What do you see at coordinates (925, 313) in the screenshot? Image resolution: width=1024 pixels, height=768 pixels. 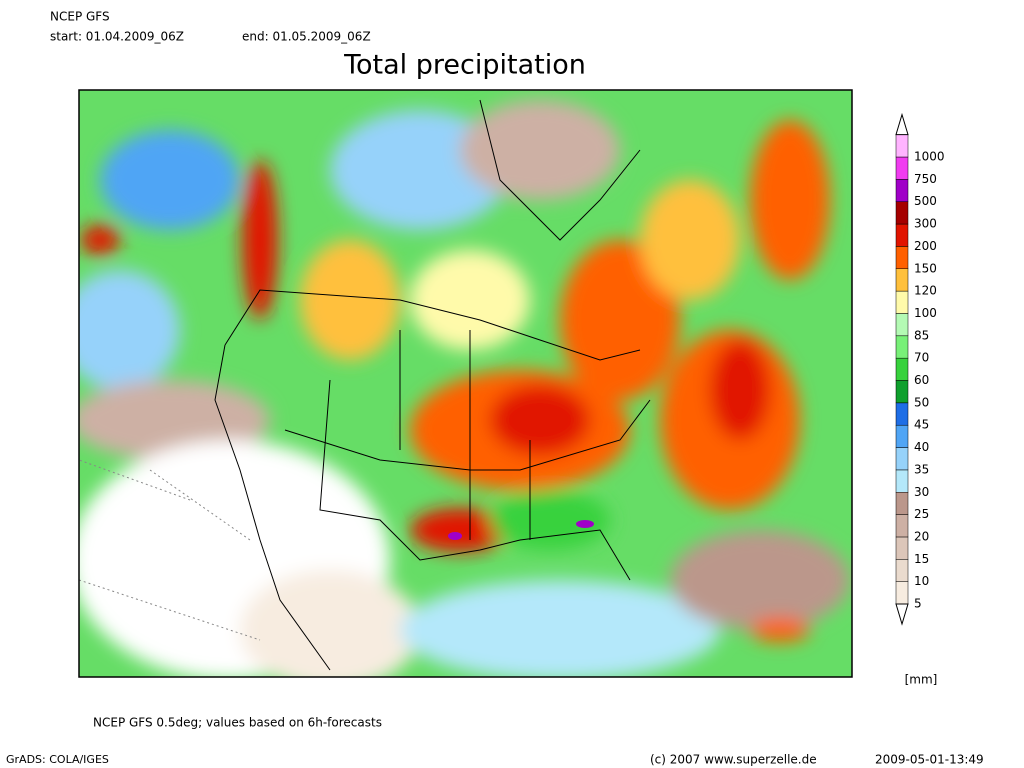 I see `level-label: 100` at bounding box center [925, 313].